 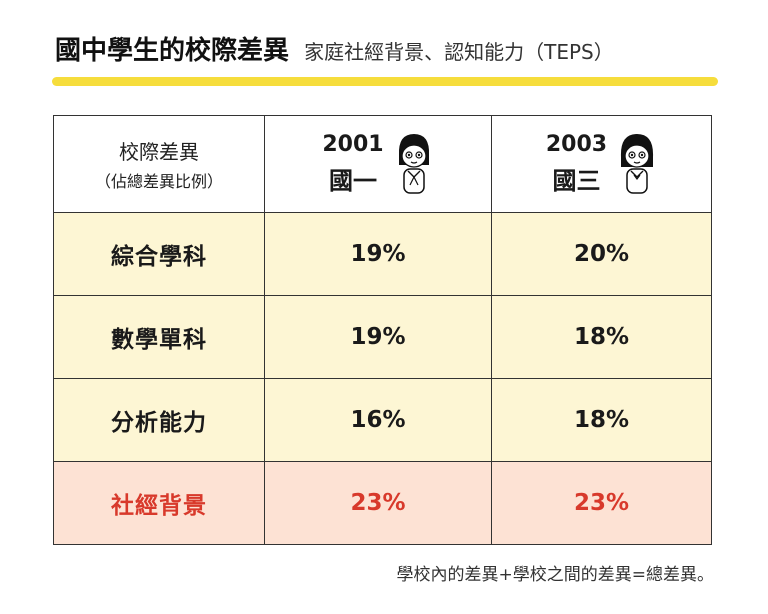 I want to click on corner-header-sub: （佔總差異比例）, so click(x=158, y=181).